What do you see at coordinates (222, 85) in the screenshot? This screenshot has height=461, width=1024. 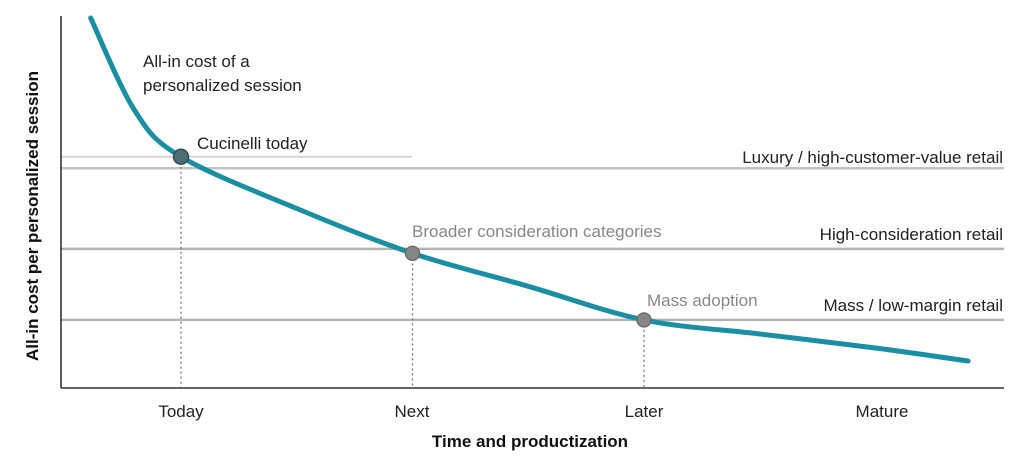 I see `curve-label-line-2: personalized session` at bounding box center [222, 85].